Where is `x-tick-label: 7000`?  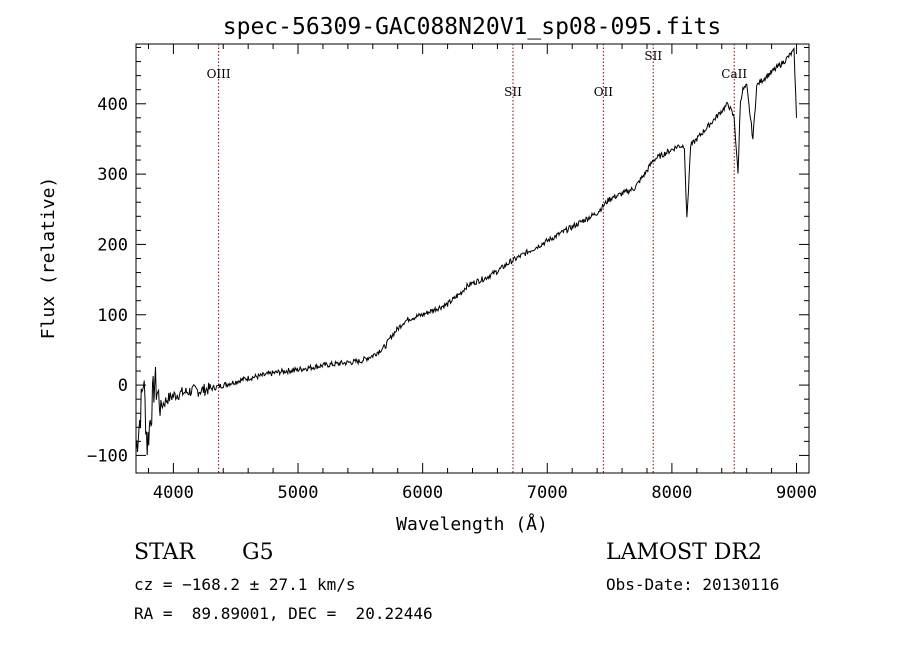
x-tick-label: 7000 is located at coordinates (547, 493).